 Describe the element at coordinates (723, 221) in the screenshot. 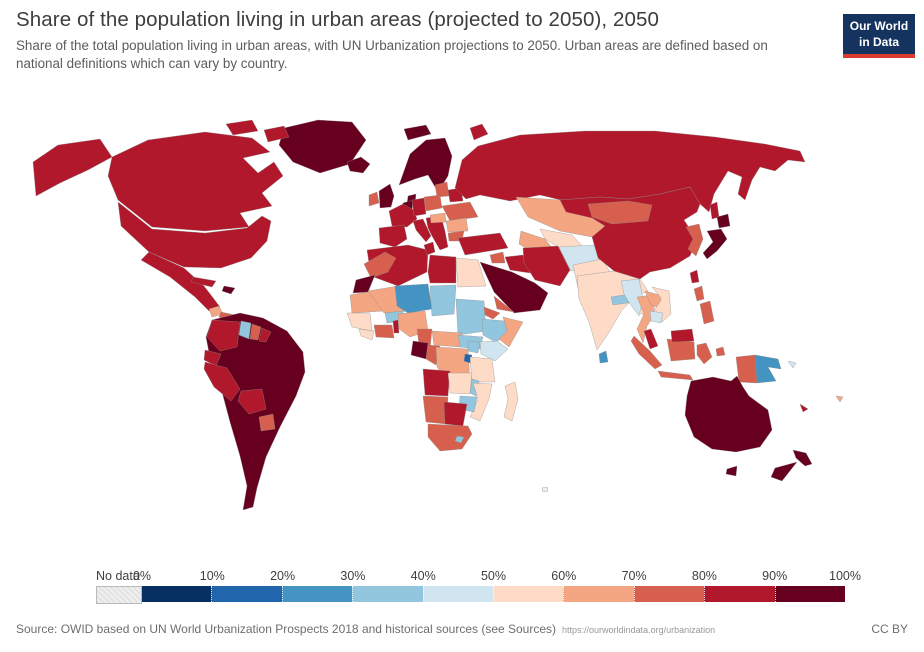

I see `region-japan-hokkaido` at that location.